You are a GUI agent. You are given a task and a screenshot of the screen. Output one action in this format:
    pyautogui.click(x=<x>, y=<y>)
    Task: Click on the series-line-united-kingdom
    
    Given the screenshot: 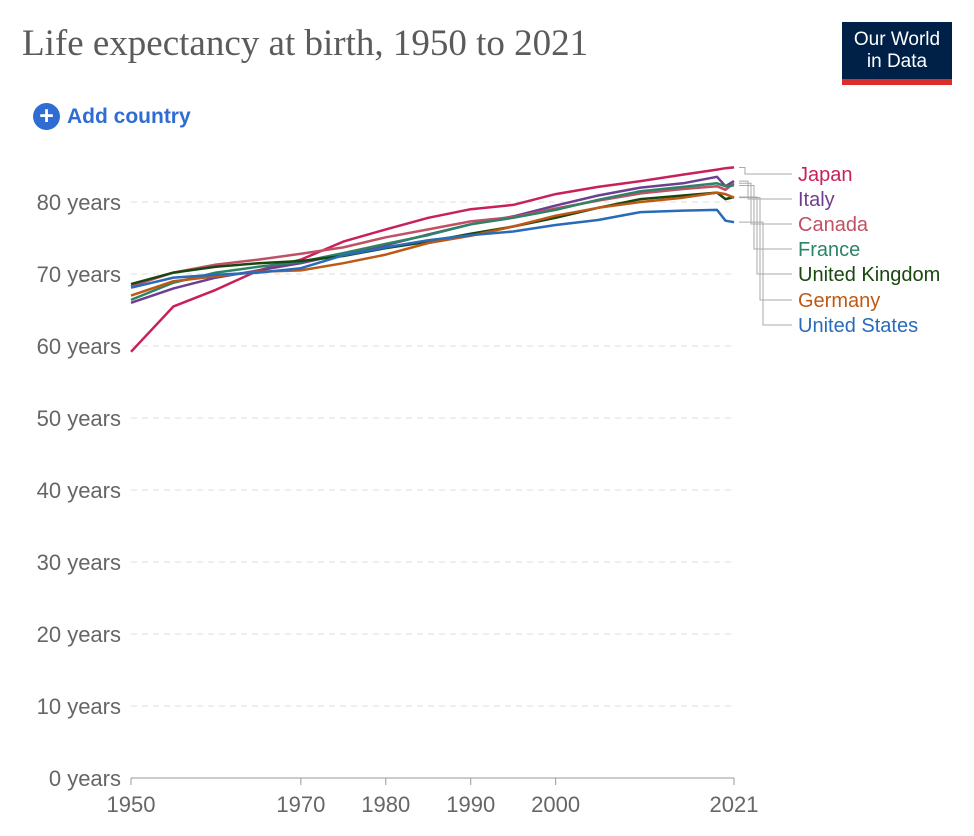 What is the action you would take?
    pyautogui.click(x=432, y=238)
    